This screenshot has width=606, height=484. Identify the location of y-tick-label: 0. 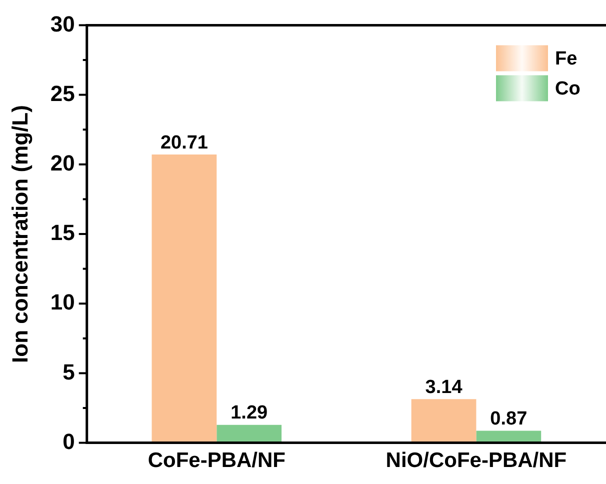
(68, 441).